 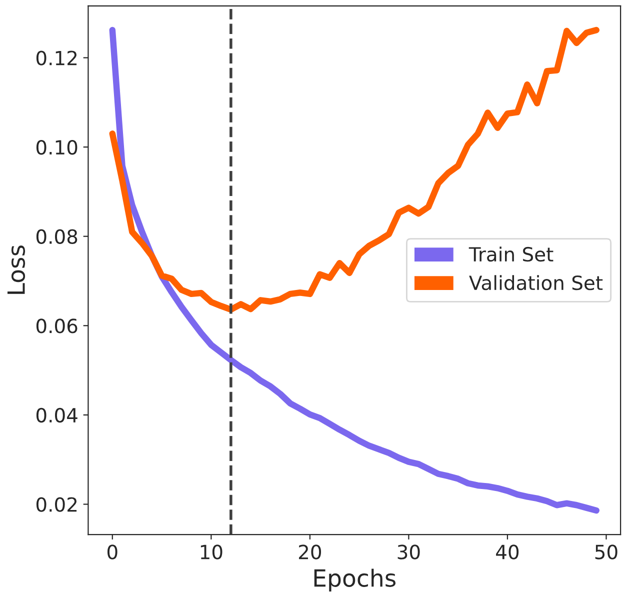 I want to click on y-tick-label: 0.06, so click(x=57, y=326).